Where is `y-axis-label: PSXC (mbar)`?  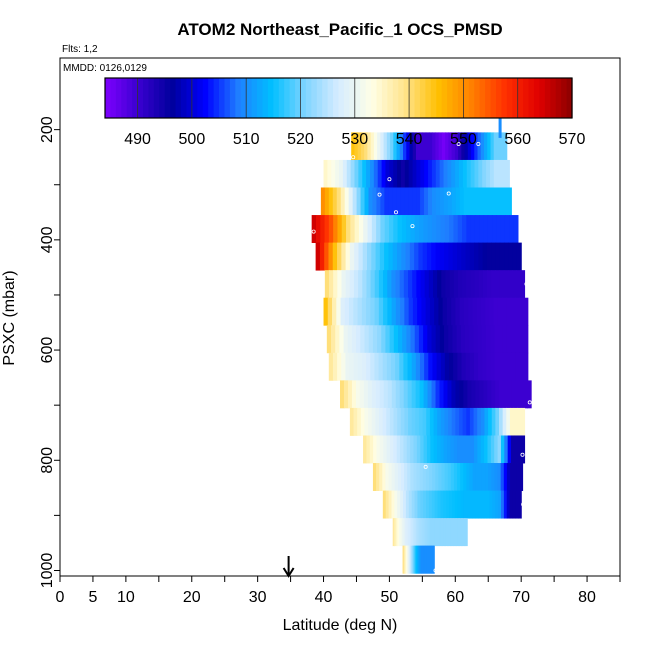
y-axis-label: PSXC (mbar) is located at coordinates (9, 317).